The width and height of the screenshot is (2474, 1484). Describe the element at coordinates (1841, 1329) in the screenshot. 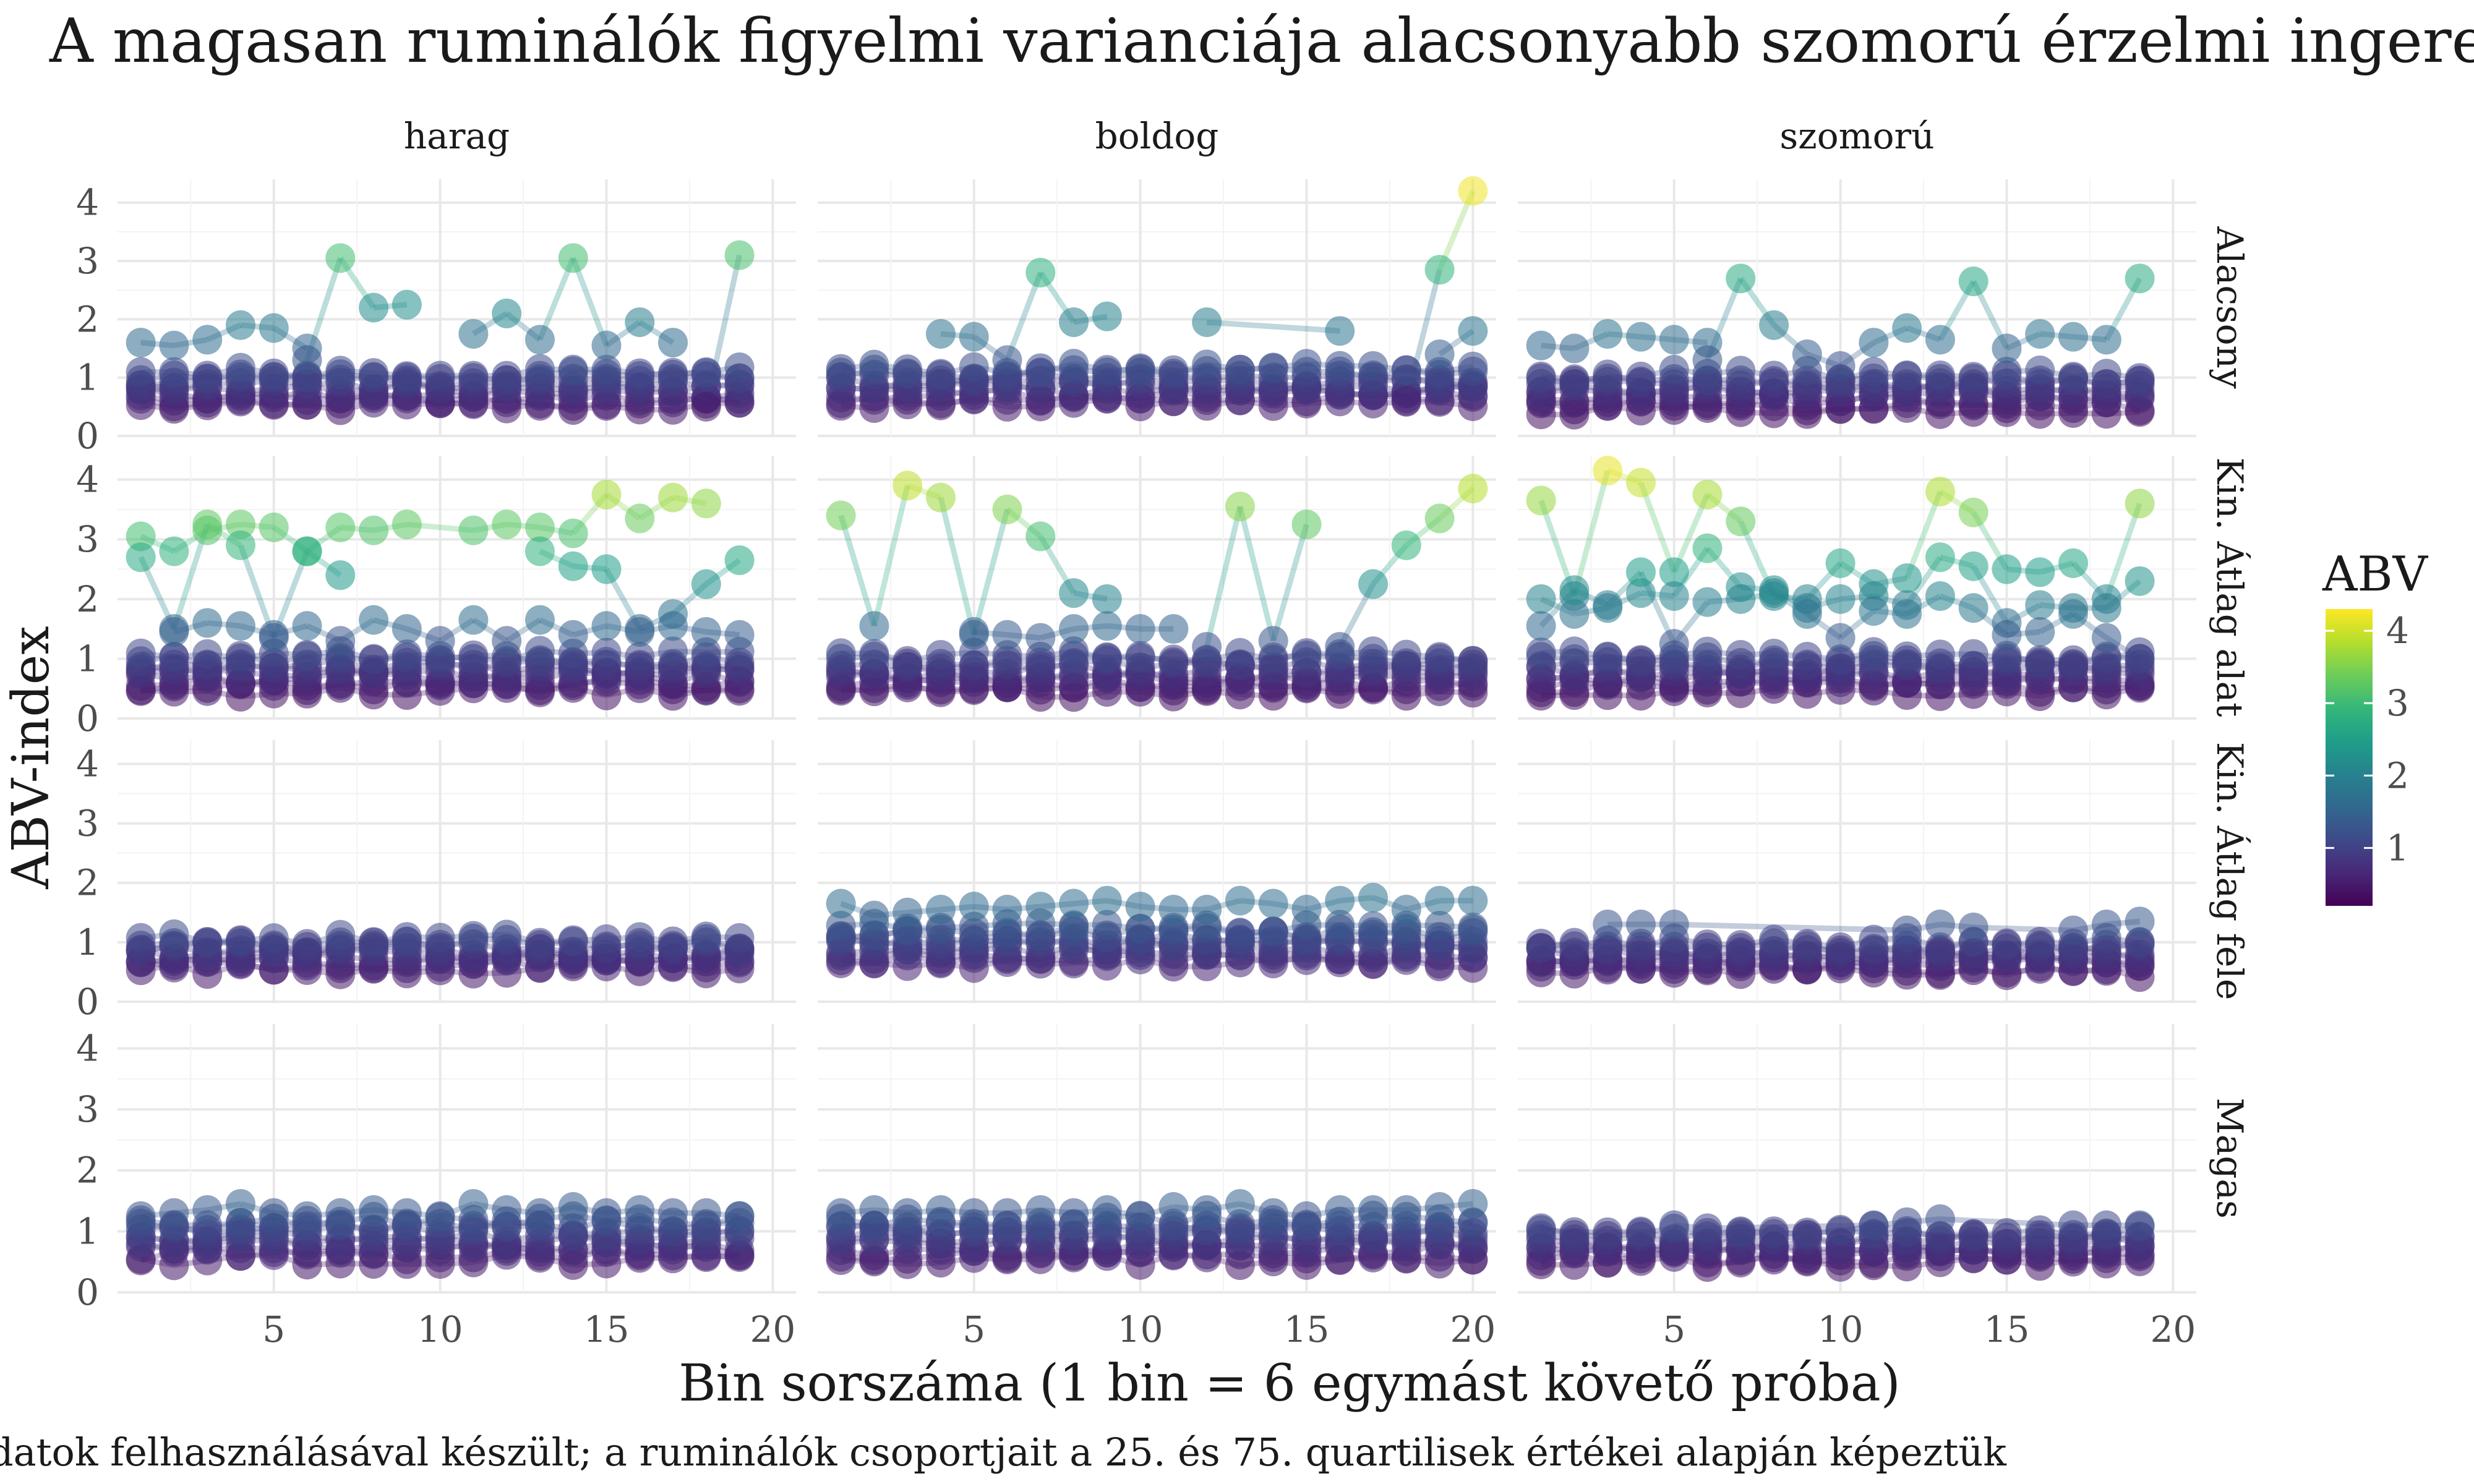

I see `x-tick-label: 10` at that location.